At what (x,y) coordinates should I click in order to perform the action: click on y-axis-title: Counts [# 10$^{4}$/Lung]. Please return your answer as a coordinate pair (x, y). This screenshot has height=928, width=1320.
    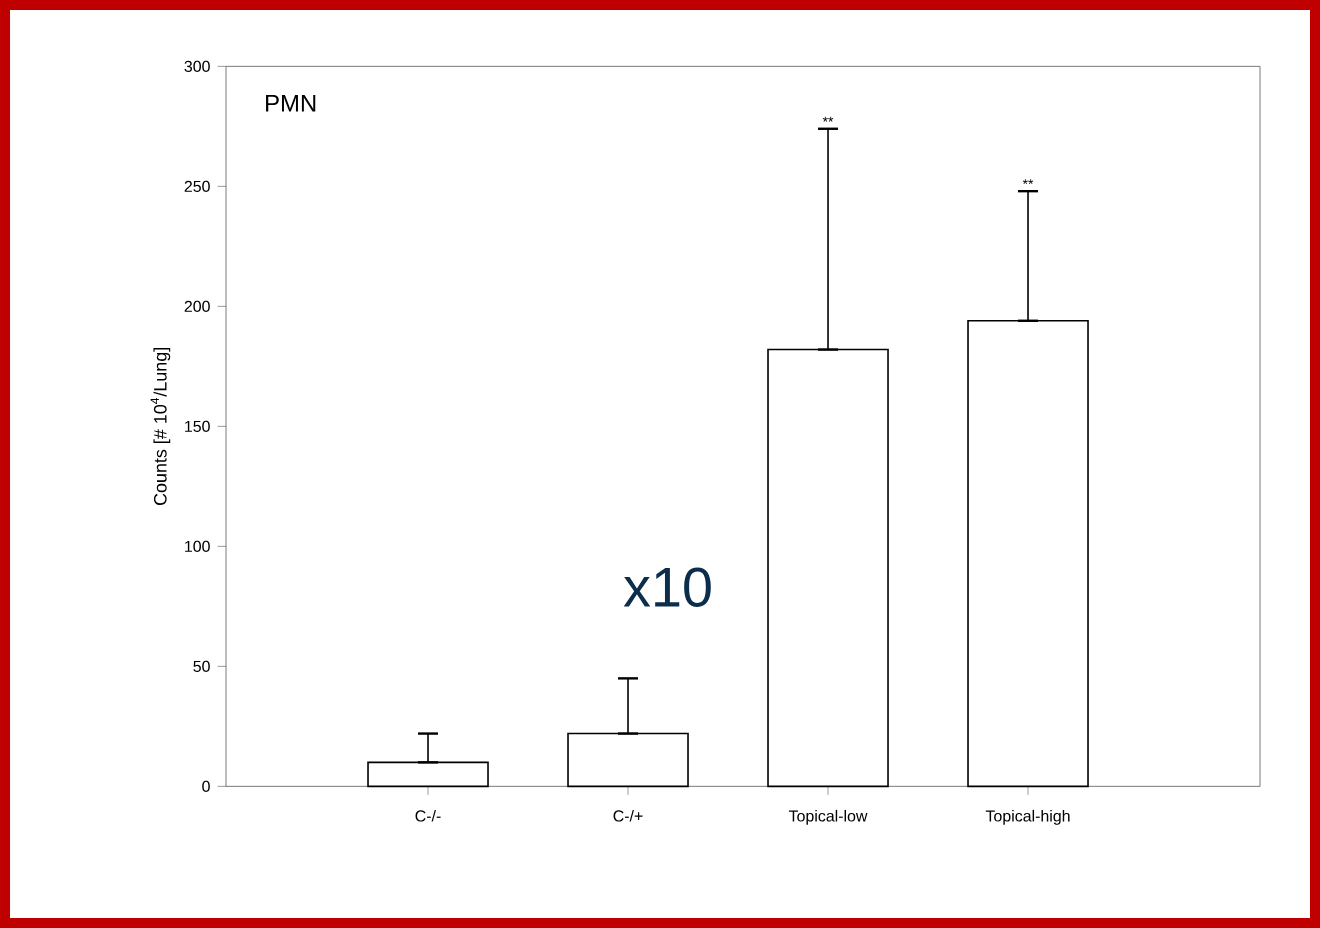
    Looking at the image, I should click on (160, 427).